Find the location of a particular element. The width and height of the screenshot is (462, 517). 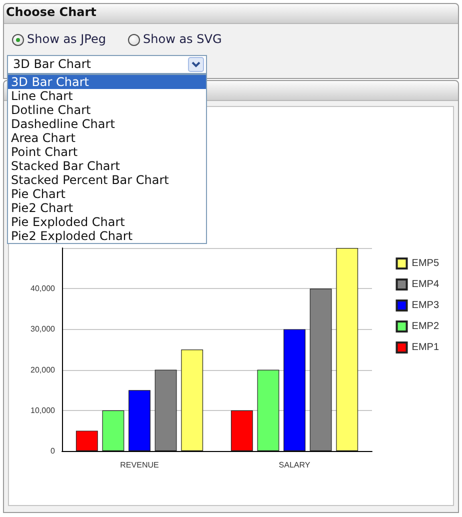

x-tick-label: SALARY is located at coordinates (294, 465).